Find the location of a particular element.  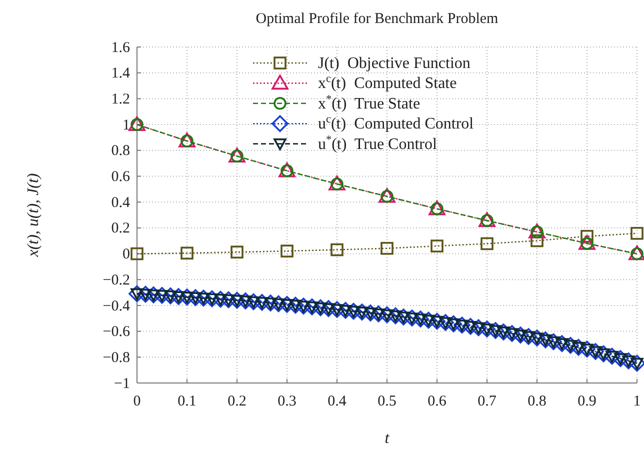

y-axis-title: x(t), u(t), J(t) is located at coordinates (33, 215).